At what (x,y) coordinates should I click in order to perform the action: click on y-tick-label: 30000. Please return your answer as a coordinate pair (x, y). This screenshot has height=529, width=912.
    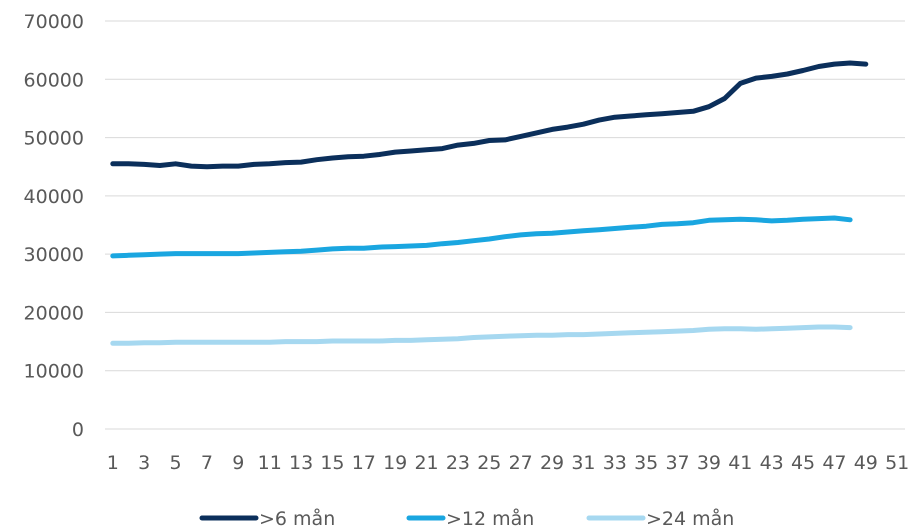
    Looking at the image, I should click on (54, 255).